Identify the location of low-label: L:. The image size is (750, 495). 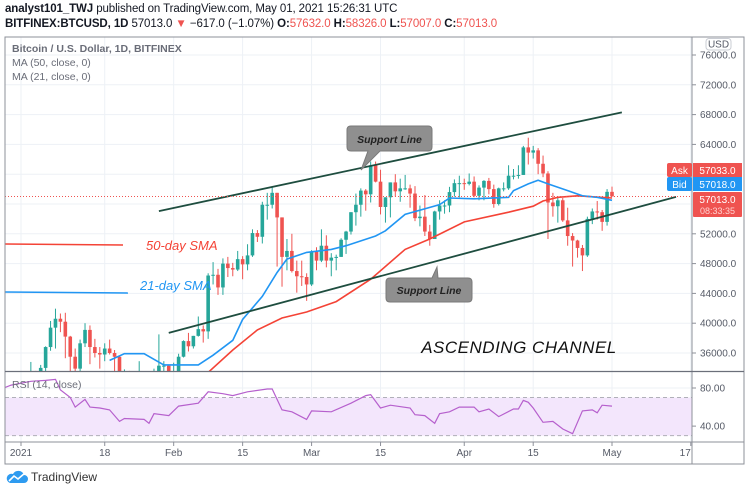
(395, 24).